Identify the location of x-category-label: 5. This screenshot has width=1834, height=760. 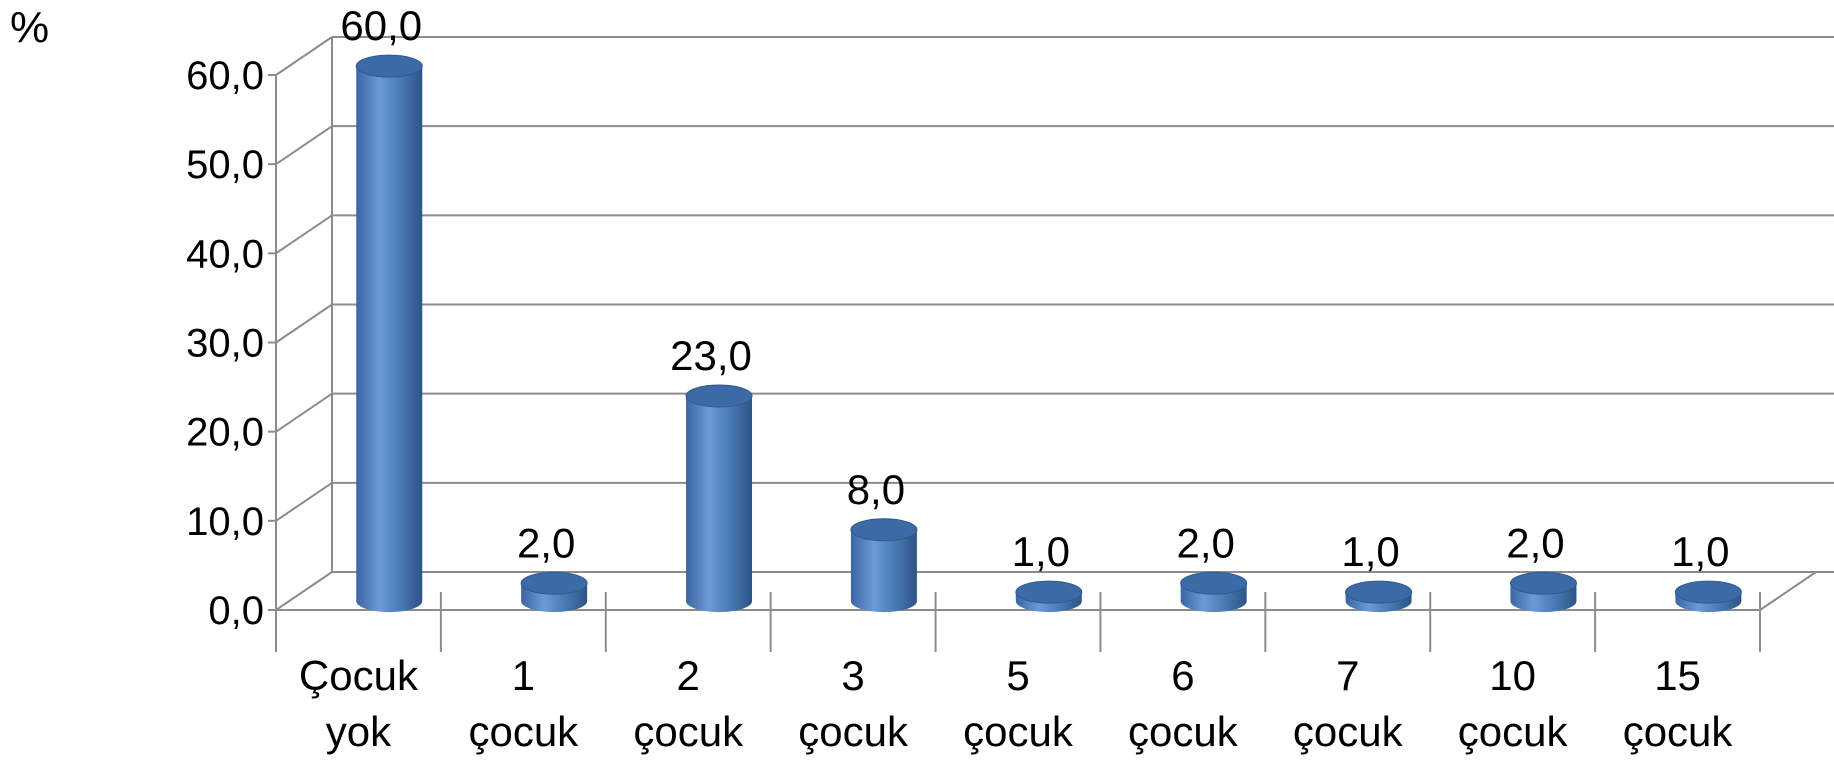
(1017, 675).